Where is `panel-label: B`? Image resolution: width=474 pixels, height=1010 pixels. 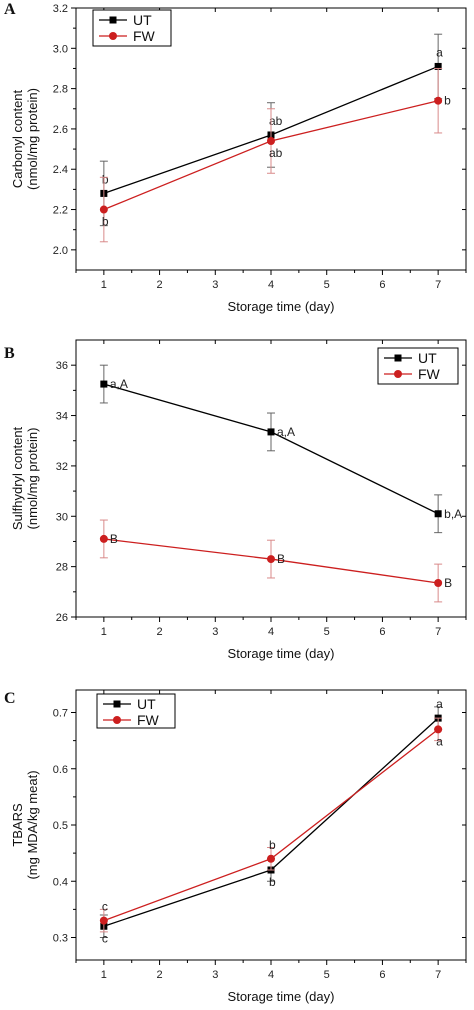
panel-label: B is located at coordinates (9, 353).